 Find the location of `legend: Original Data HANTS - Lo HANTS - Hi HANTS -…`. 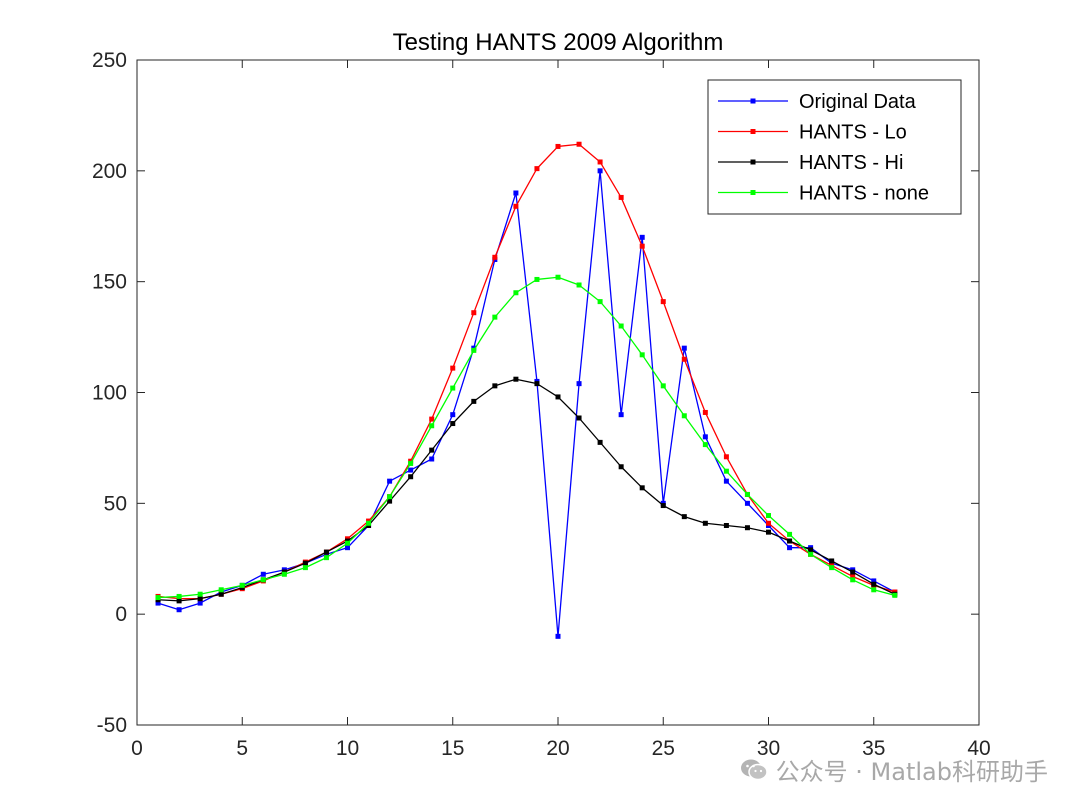

legend: Original Data HANTS - Lo HANTS - Hi HANTS -… is located at coordinates (834, 147).